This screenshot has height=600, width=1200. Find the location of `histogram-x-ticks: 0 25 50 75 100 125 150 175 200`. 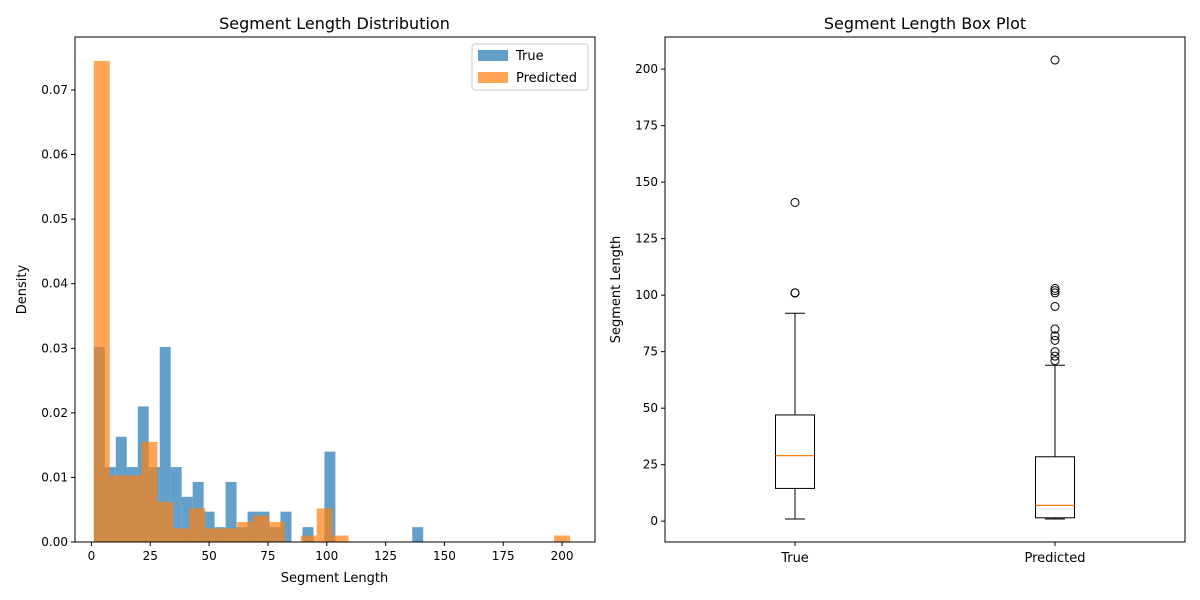

histogram-x-ticks: 0 25 50 75 100 125 150 175 200 is located at coordinates (331, 552).